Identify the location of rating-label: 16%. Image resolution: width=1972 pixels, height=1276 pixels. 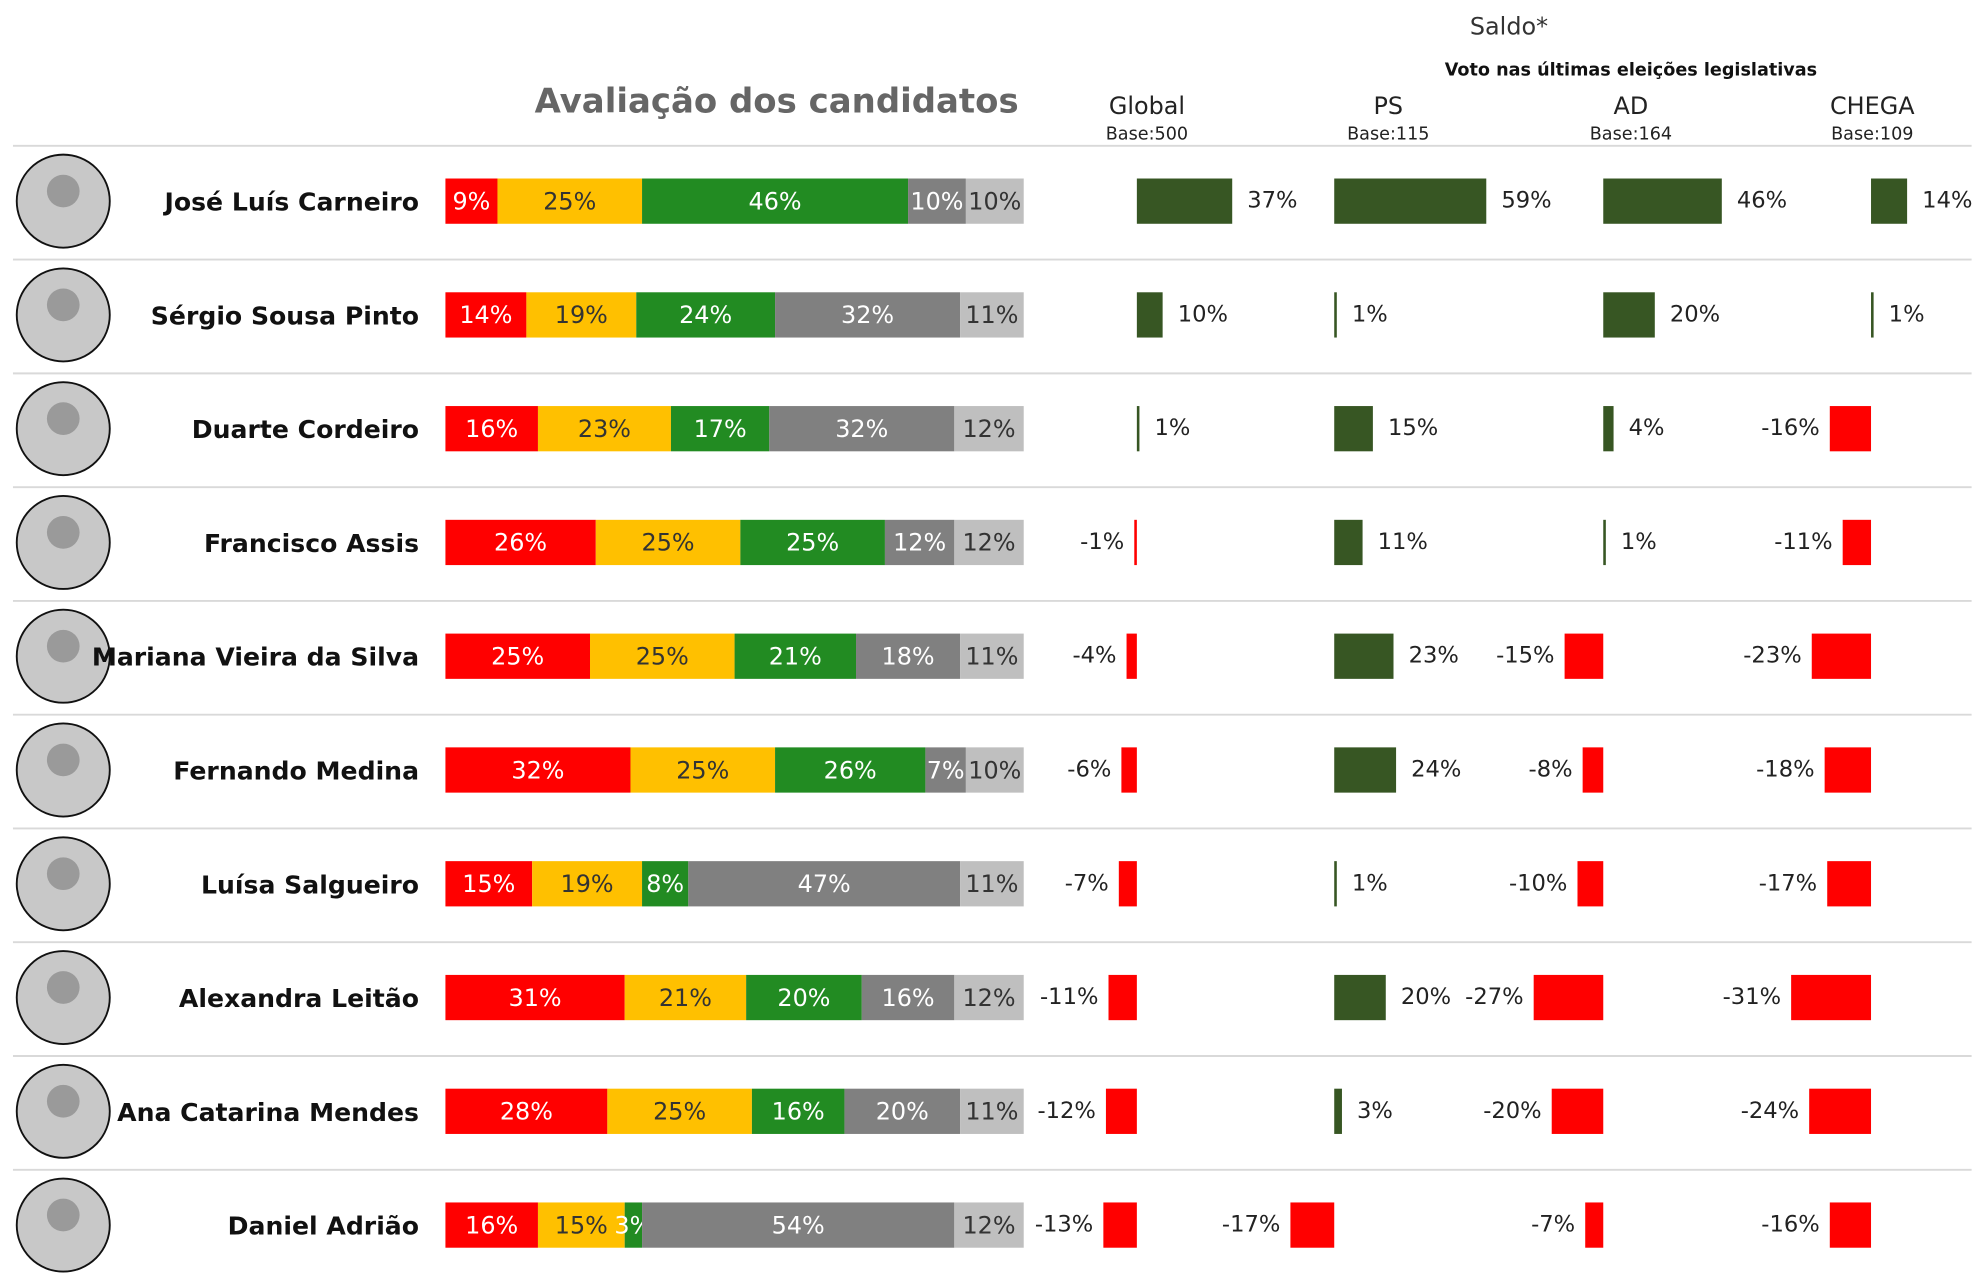
(491, 429).